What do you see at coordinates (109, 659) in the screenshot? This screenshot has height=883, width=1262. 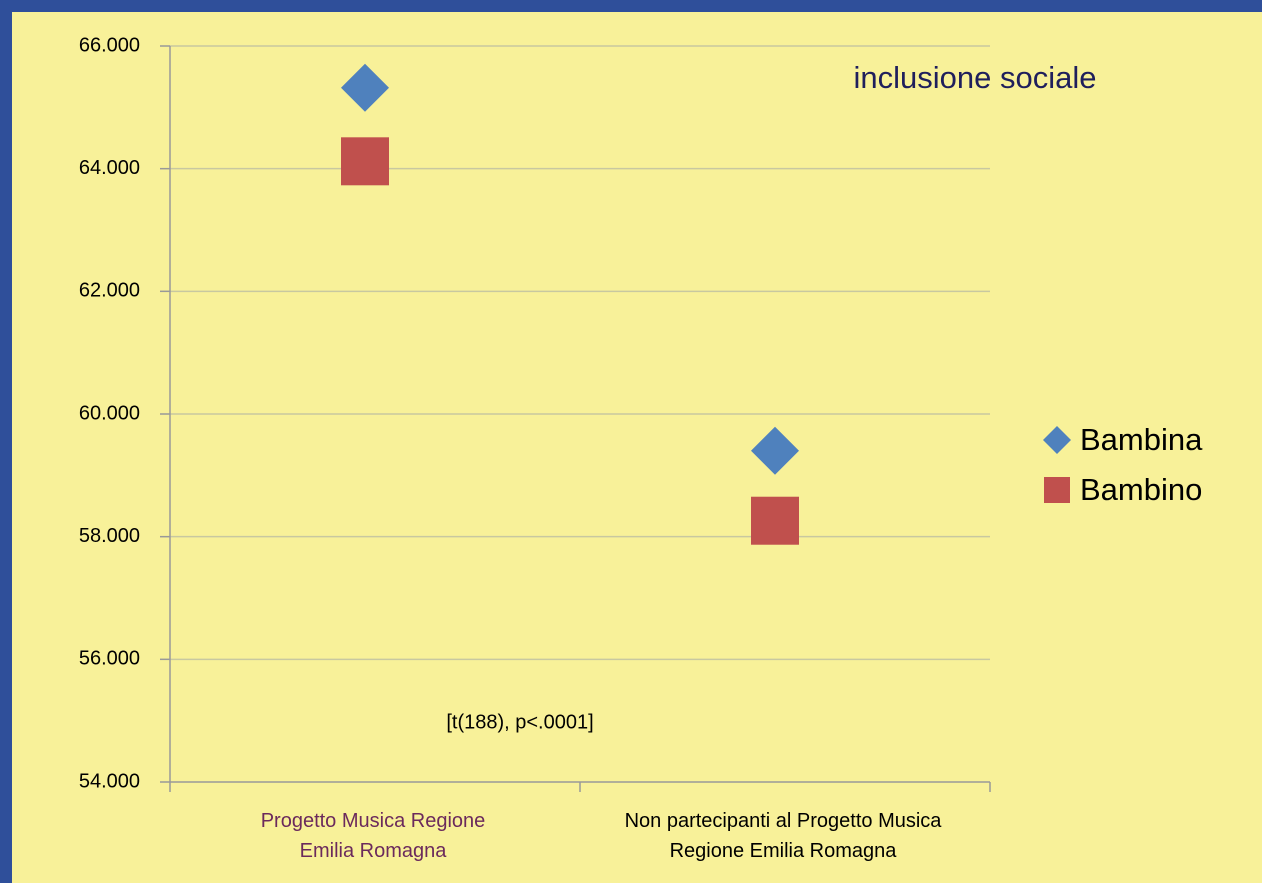 I see `y-tick-label: 56.000` at bounding box center [109, 659].